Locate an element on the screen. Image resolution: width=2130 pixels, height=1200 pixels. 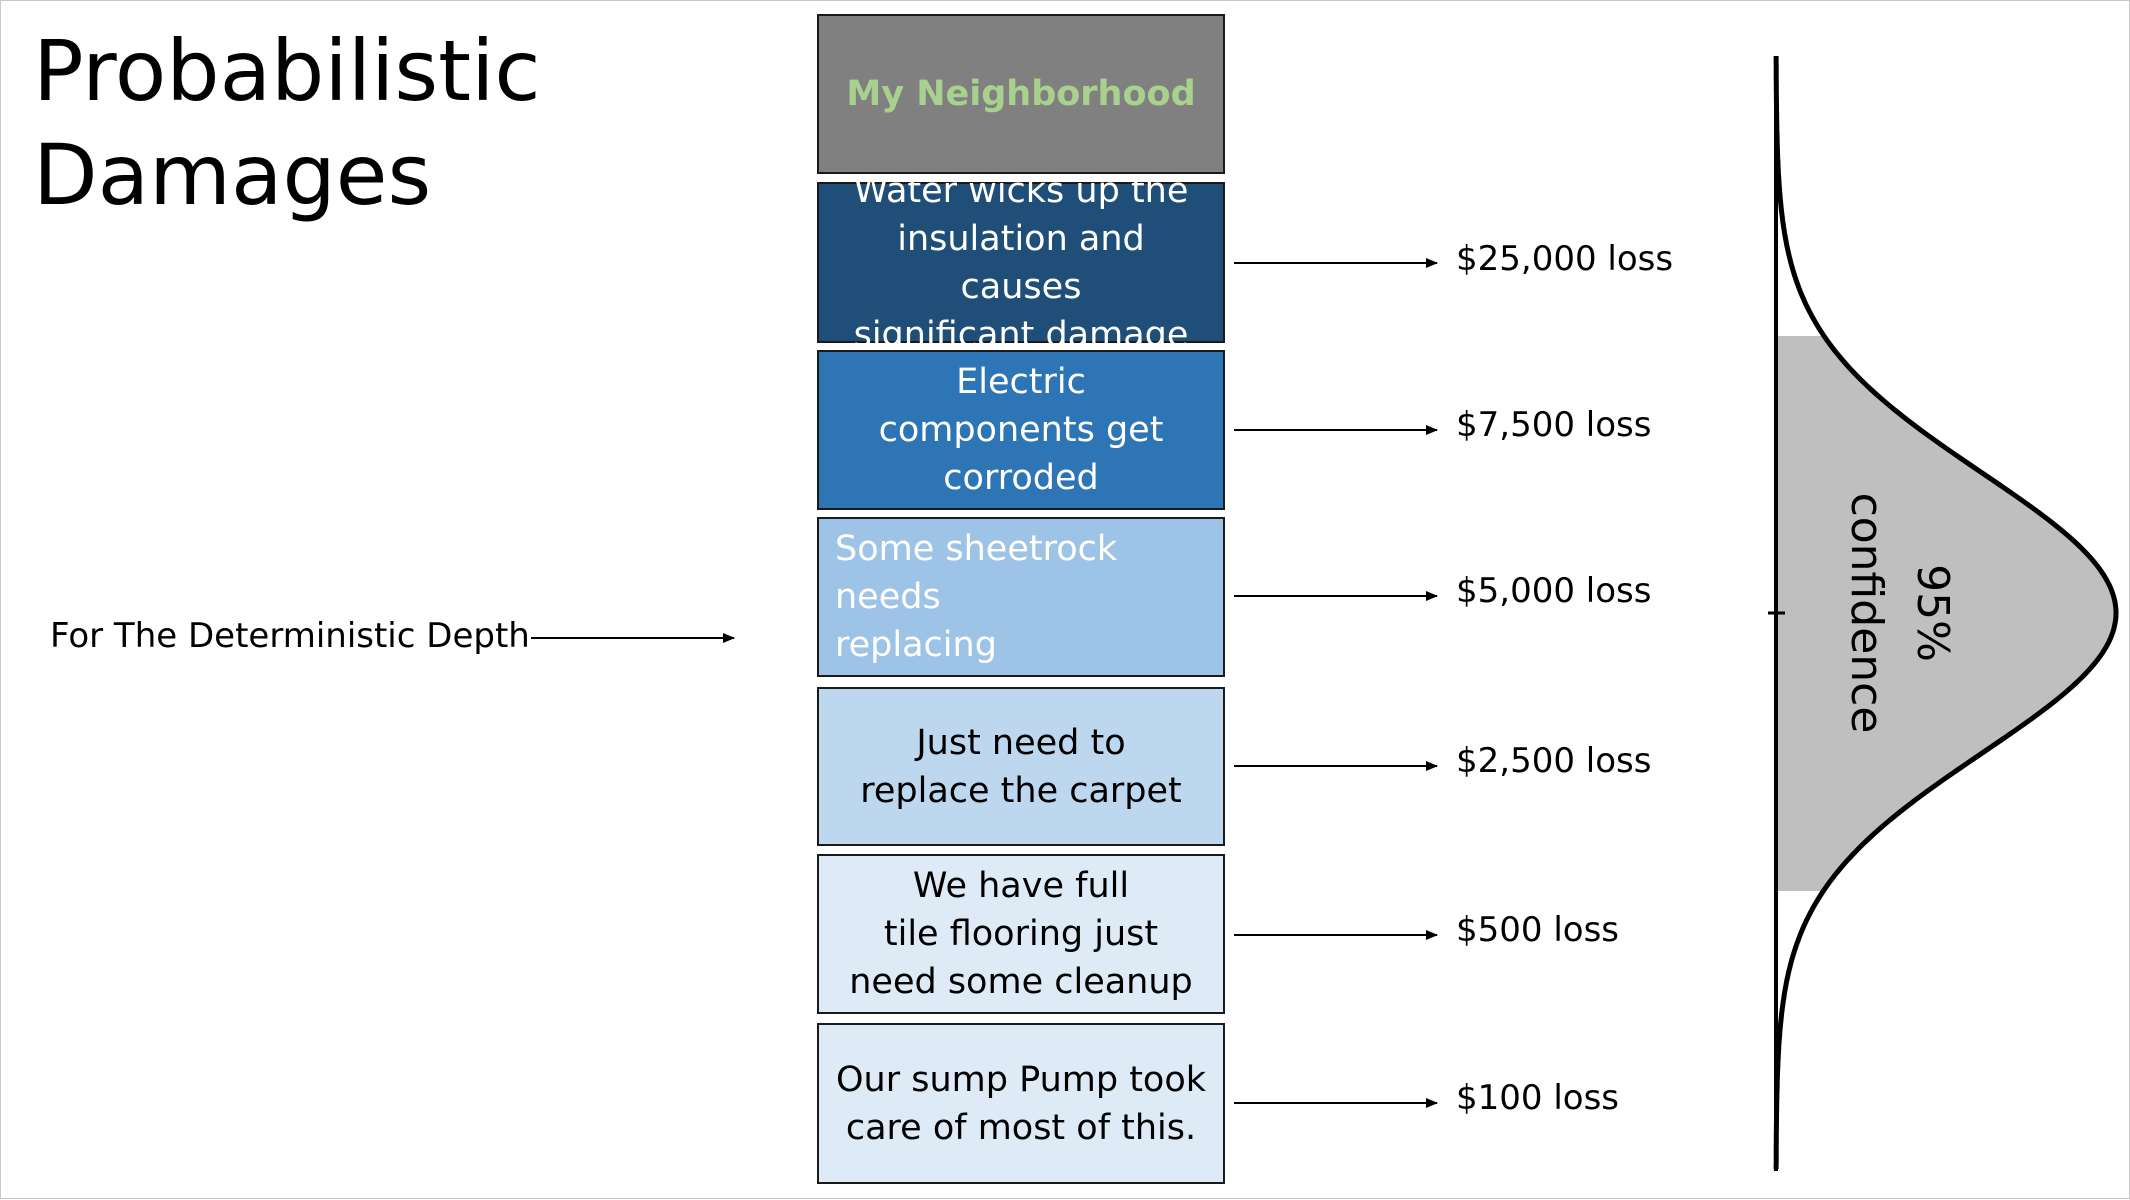
damage-level-box: Some sheetrock needs replacing is located at coordinates (1021, 597).